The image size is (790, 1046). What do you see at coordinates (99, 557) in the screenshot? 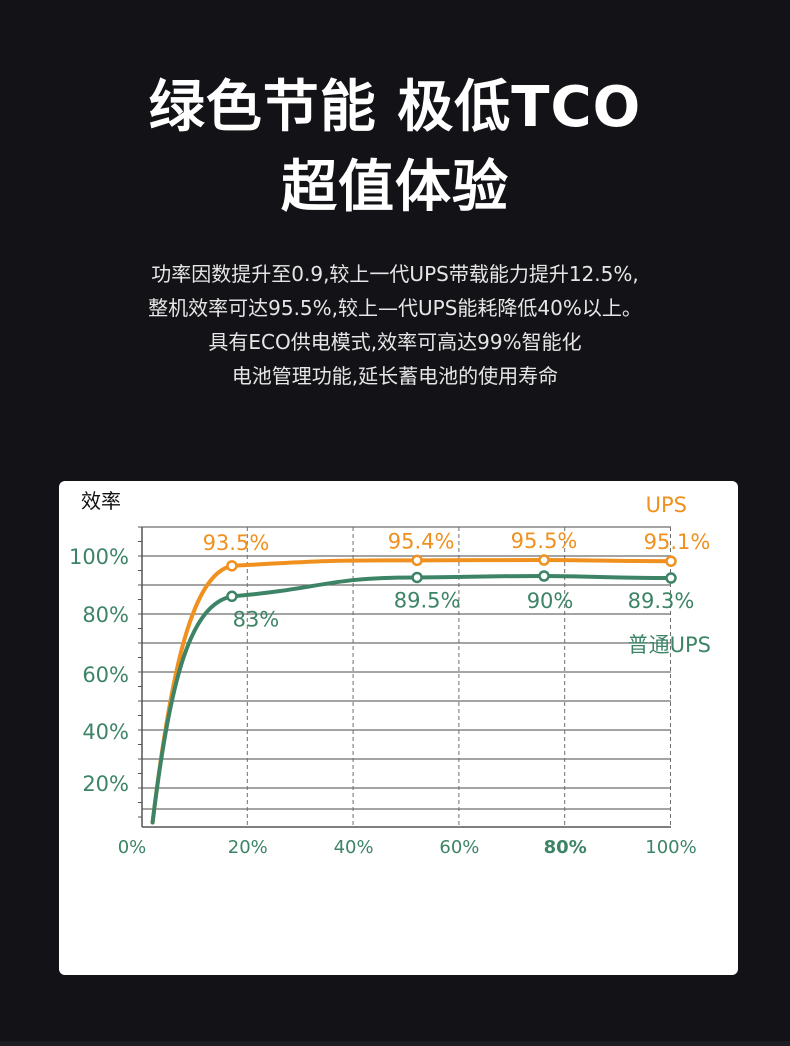
I see `y-tick-label-100: 100%` at bounding box center [99, 557].